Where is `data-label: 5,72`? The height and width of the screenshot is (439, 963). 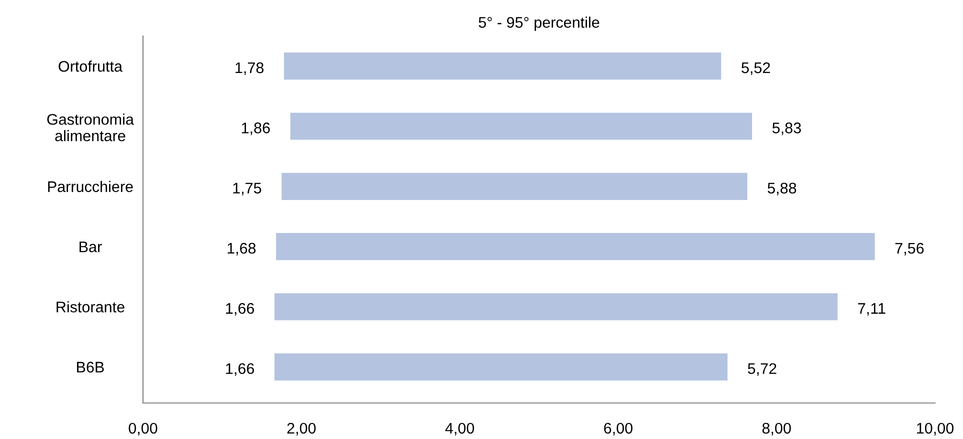 data-label: 5,72 is located at coordinates (762, 369).